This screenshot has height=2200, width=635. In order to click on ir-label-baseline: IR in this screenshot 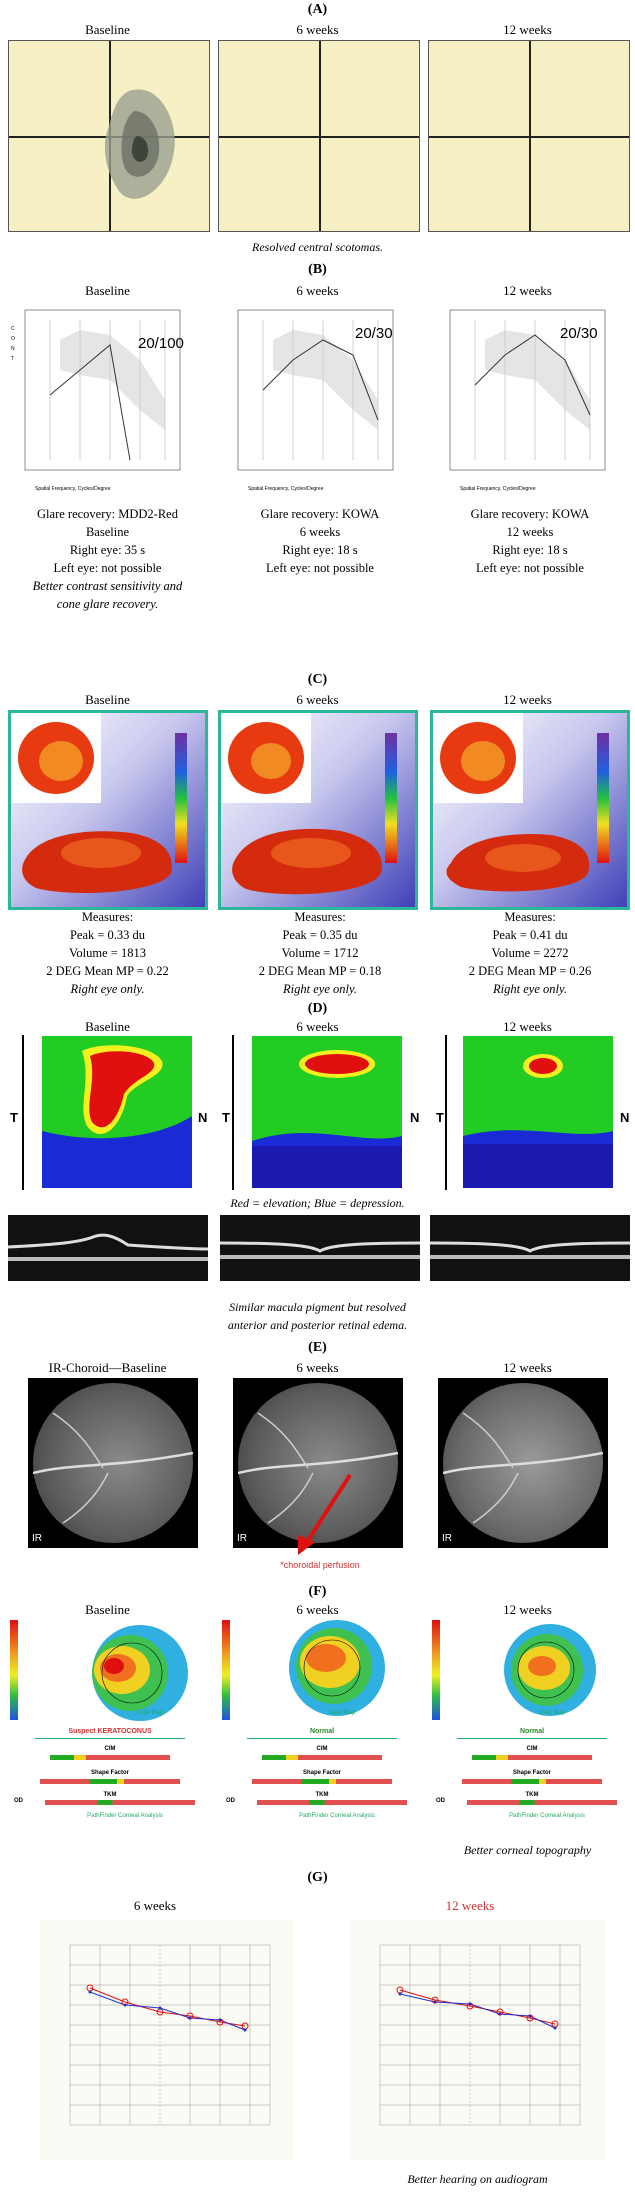, I will do `click(37, 1538)`.